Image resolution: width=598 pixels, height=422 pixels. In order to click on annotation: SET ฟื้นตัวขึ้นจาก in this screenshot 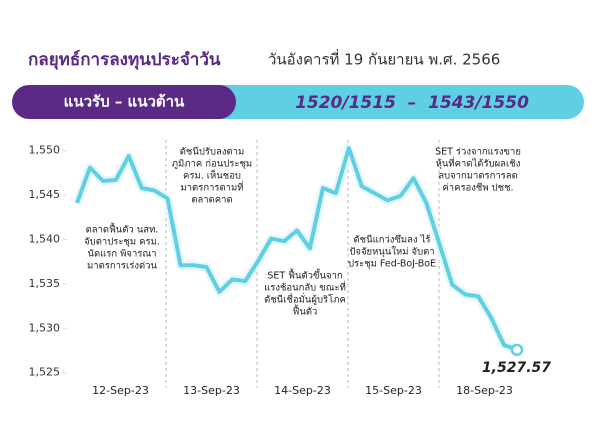, I will do `click(304, 275)`.